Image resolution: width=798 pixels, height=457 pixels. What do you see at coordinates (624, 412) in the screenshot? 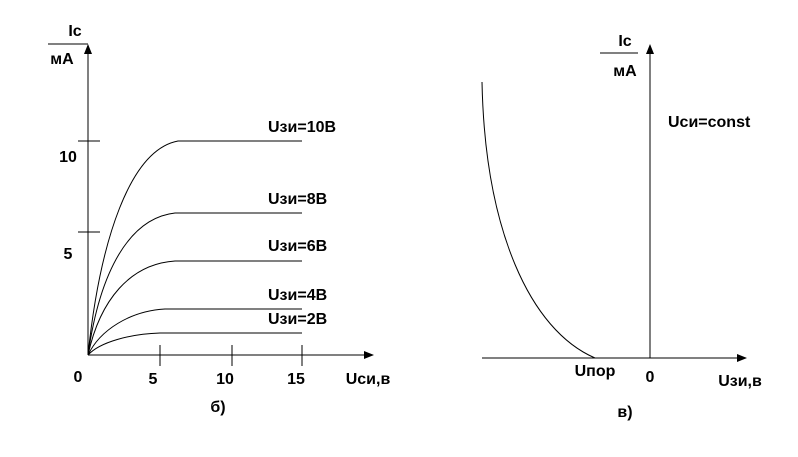
I see `caption: в)` at bounding box center [624, 412].